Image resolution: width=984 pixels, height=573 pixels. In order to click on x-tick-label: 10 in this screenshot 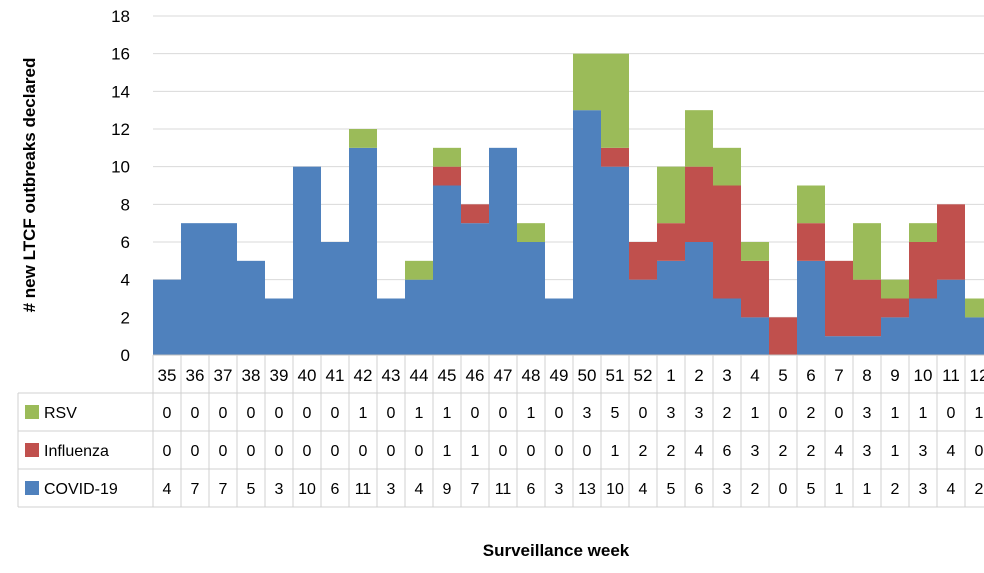, I will do `click(923, 375)`.